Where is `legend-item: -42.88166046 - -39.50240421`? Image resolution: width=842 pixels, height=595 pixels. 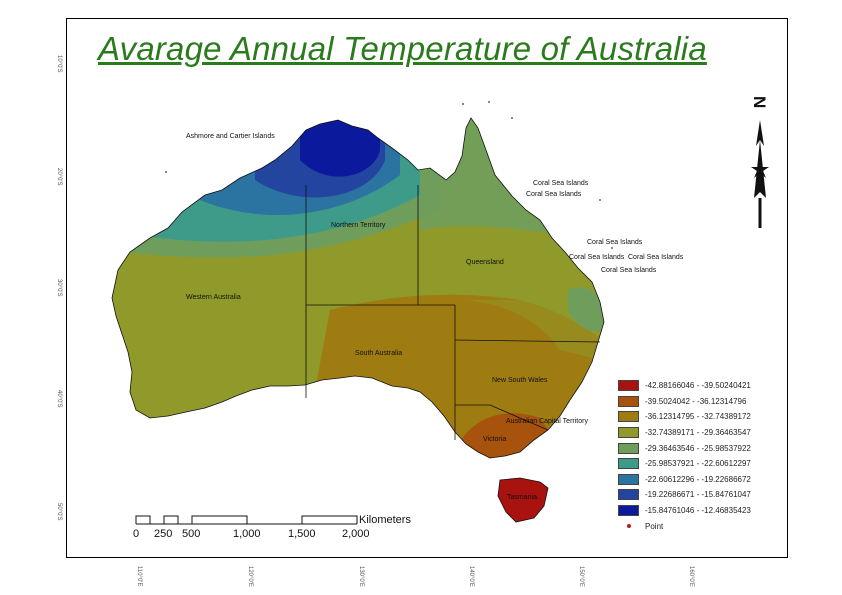 legend-item: -42.88166046 - -39.50240421 is located at coordinates (698, 386).